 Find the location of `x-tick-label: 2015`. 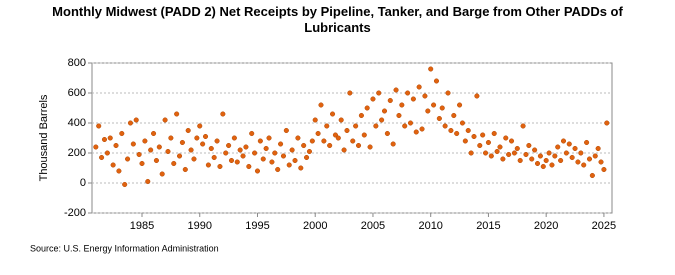

x-tick-label: 2015 is located at coordinates (488, 226).